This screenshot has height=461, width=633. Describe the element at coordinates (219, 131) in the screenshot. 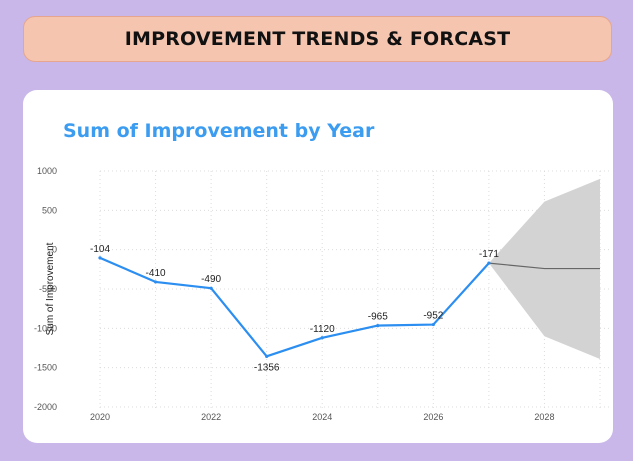

I see `chart-title: Sum of Improvement by Year` at that location.